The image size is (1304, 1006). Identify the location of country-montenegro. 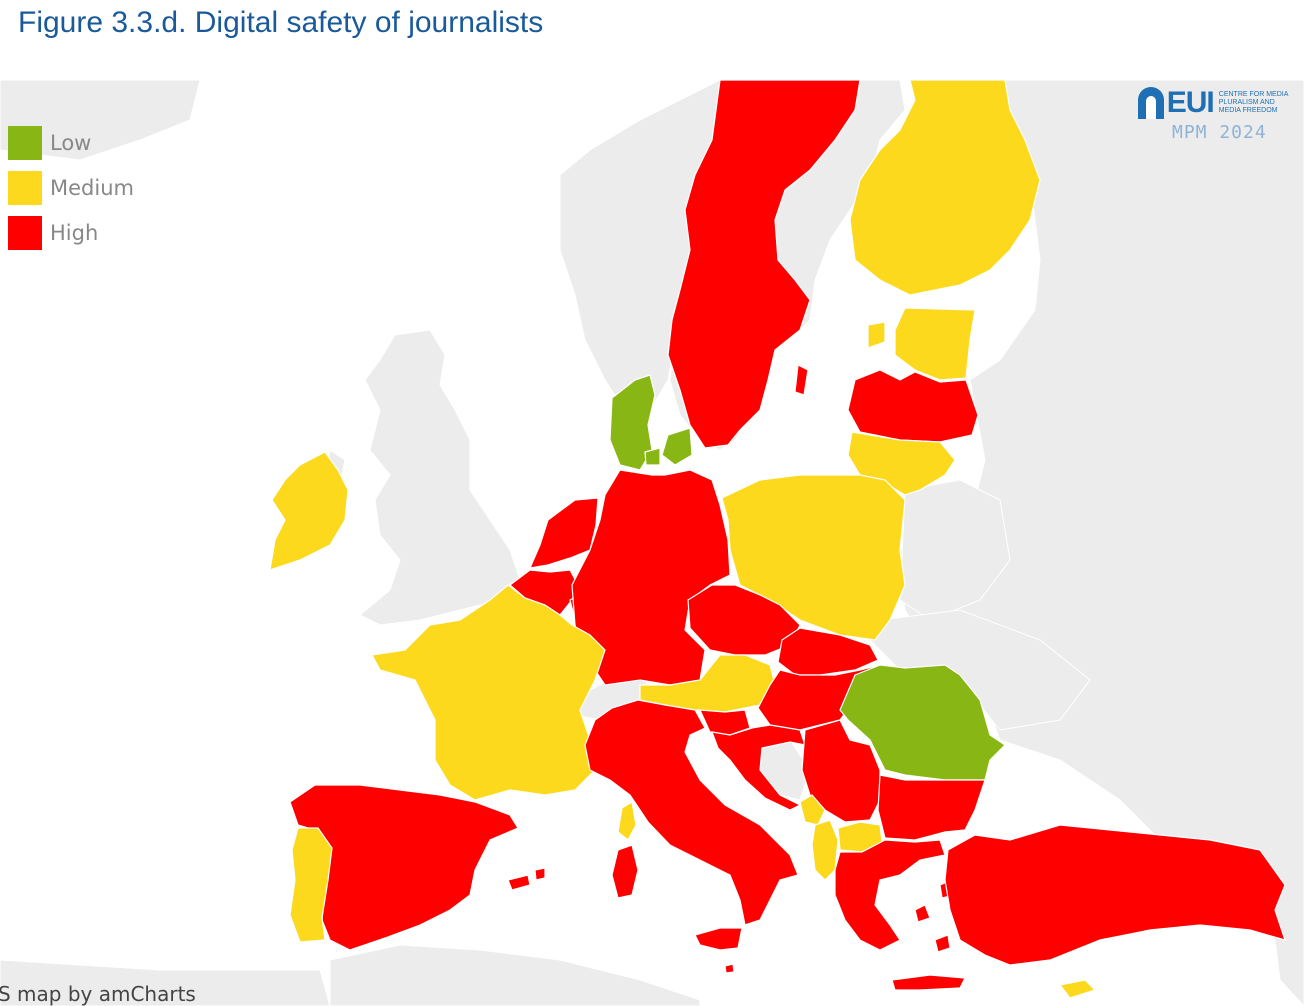
(812, 810).